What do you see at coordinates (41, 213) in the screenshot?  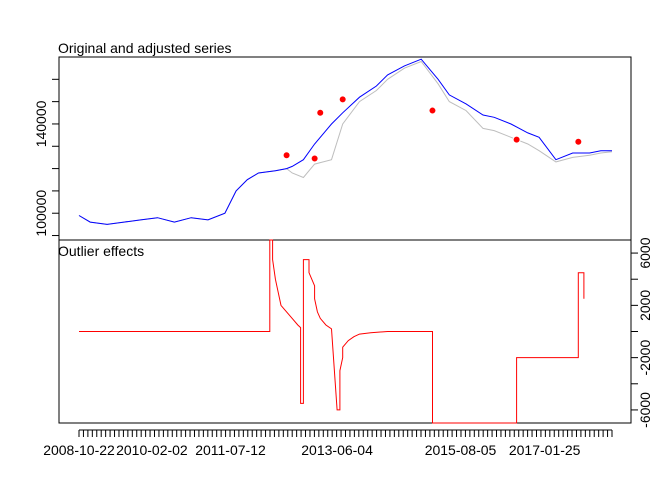 I see `top-y-tick-label: 100000` at bounding box center [41, 213].